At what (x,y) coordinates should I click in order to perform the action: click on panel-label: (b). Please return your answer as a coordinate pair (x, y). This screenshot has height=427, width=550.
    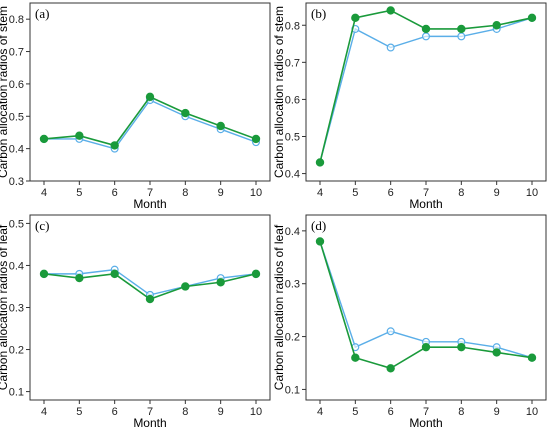
    Looking at the image, I should click on (318, 13).